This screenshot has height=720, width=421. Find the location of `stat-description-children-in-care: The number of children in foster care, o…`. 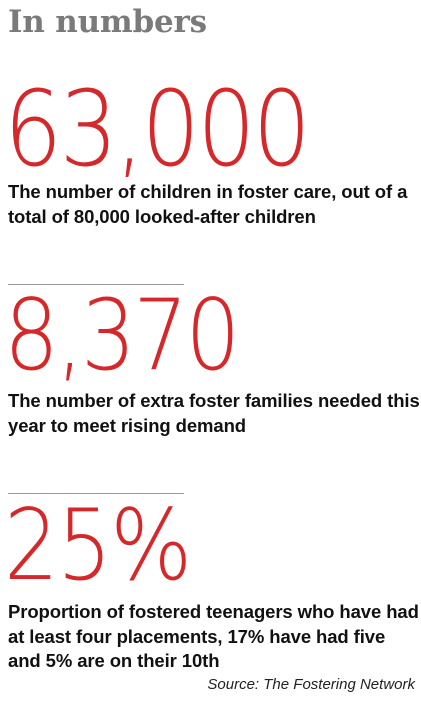

stat-description-children-in-care: The number of children in foster care, o… is located at coordinates (208, 204).